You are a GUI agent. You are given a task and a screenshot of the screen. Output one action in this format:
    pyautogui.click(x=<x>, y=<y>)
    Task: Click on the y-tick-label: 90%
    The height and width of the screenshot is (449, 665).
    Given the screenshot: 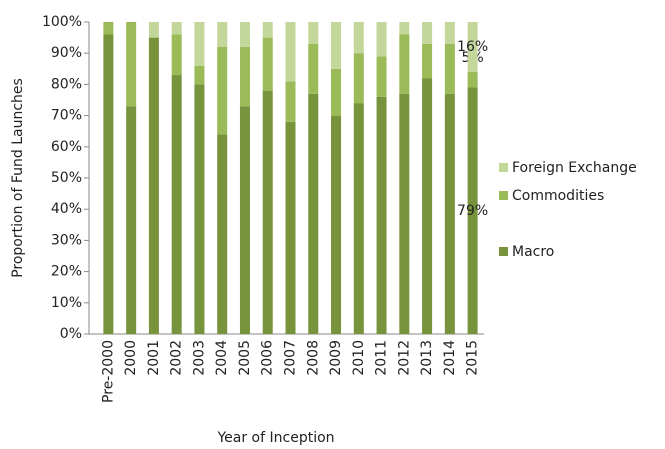 What is the action you would take?
    pyautogui.click(x=66, y=53)
    